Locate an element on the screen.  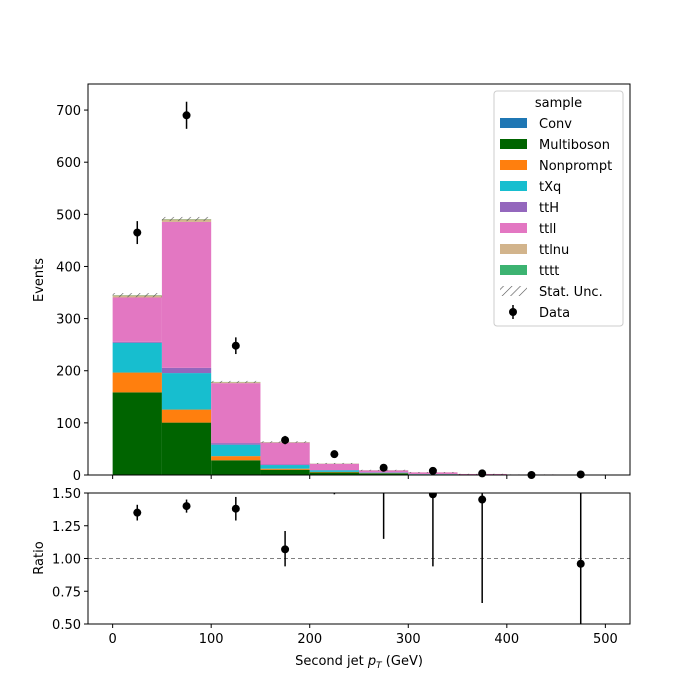
y-tick-label: 700 is located at coordinates (68, 111).